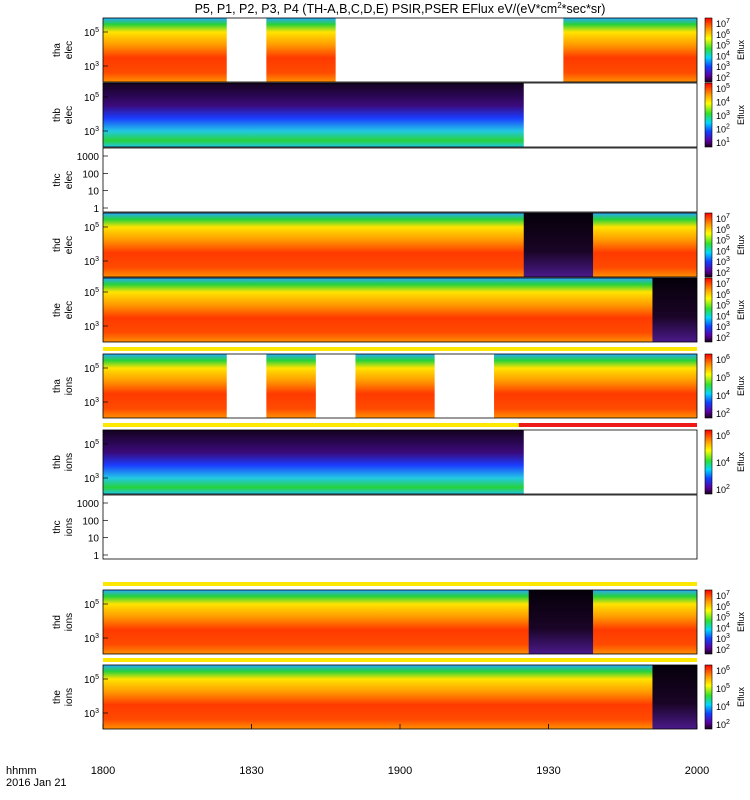 Image resolution: width=750 pixels, height=800 pixels. I want to click on colorbar-tick-thd-ions-3: 10⁴, so click(723, 627).